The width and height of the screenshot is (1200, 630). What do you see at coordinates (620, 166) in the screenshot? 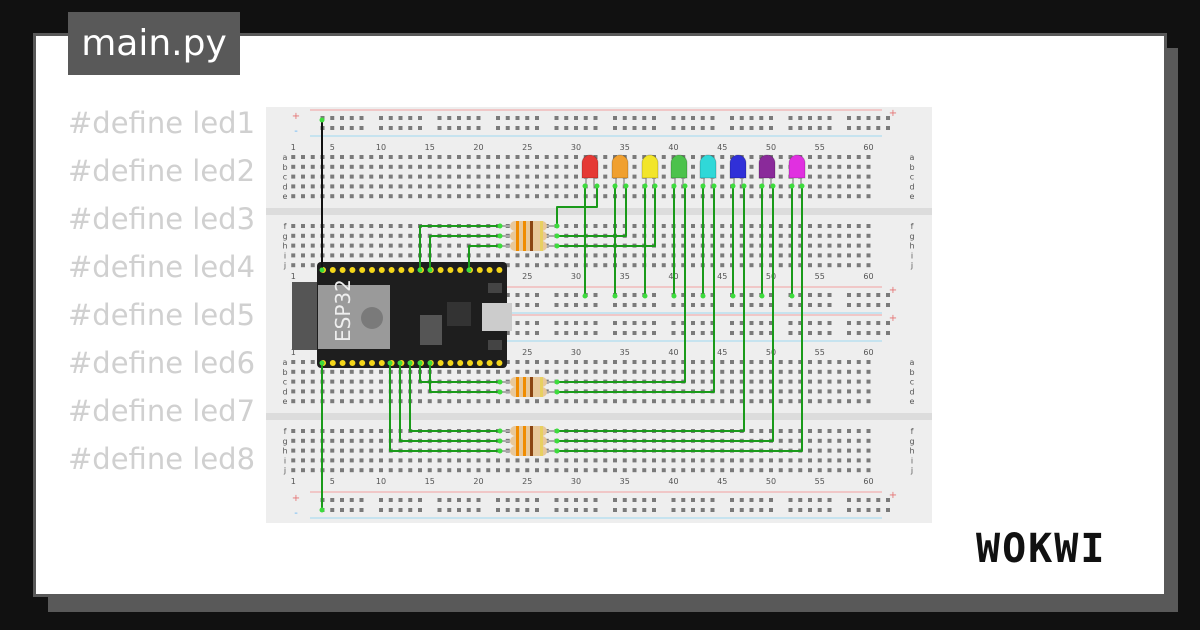
I see `led` at bounding box center [620, 166].